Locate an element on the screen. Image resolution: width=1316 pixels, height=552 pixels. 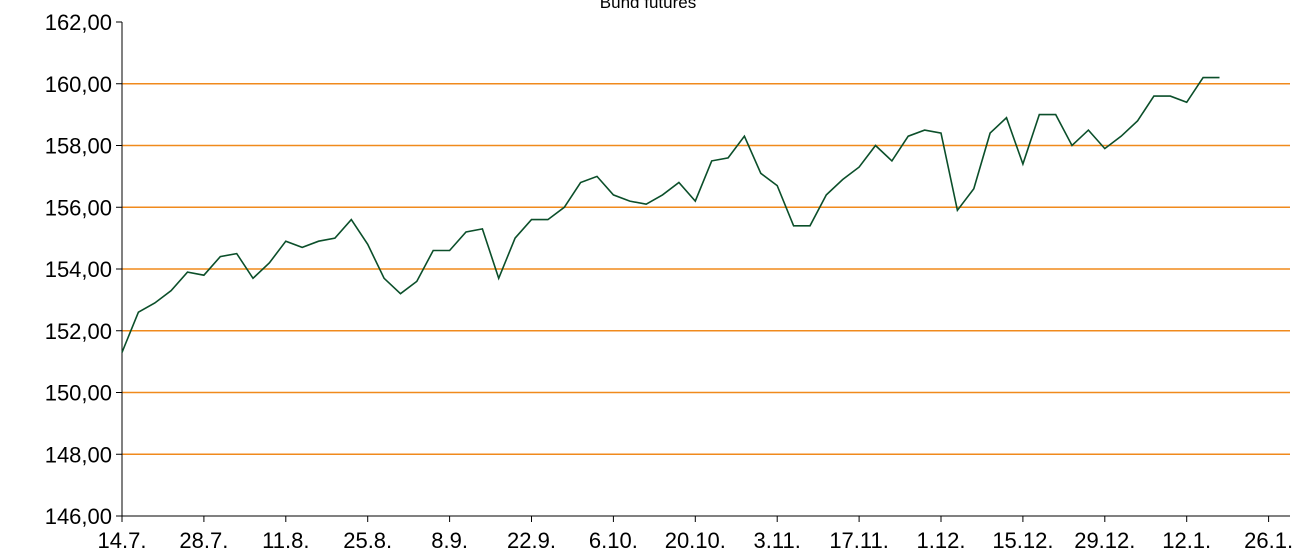
x-tick-label: 14.7. is located at coordinates (122, 540).